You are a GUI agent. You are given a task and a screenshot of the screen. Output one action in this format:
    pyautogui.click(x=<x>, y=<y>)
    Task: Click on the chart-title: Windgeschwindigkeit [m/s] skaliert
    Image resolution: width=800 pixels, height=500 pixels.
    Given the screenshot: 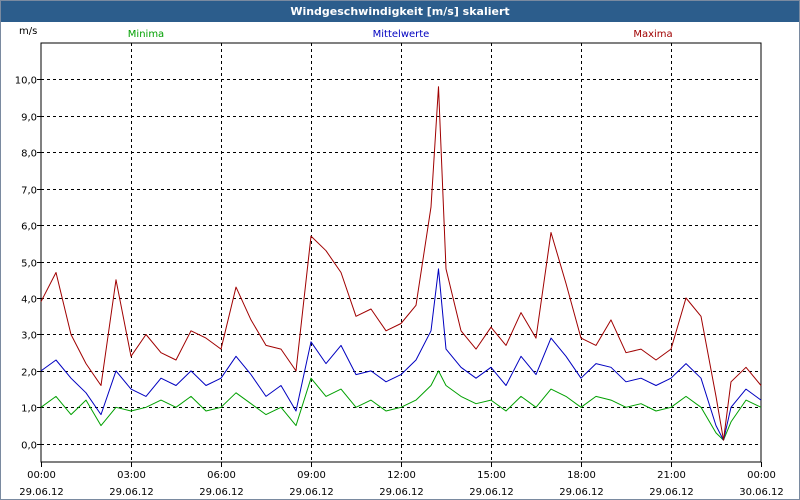 What is the action you would take?
    pyautogui.click(x=400, y=11)
    